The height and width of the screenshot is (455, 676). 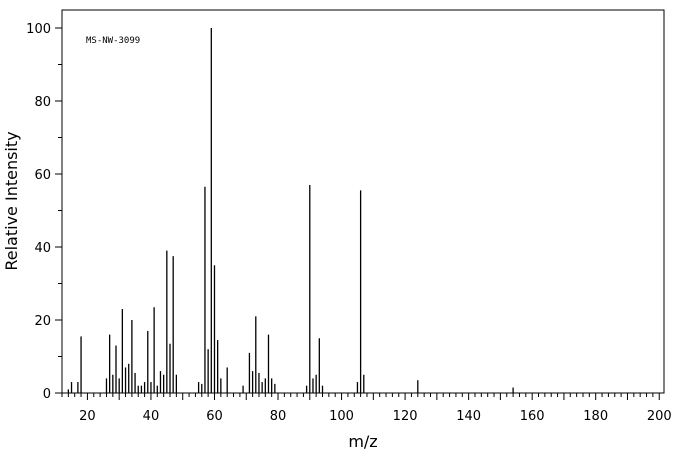 I want to click on x-tick-label: 100, so click(x=341, y=416).